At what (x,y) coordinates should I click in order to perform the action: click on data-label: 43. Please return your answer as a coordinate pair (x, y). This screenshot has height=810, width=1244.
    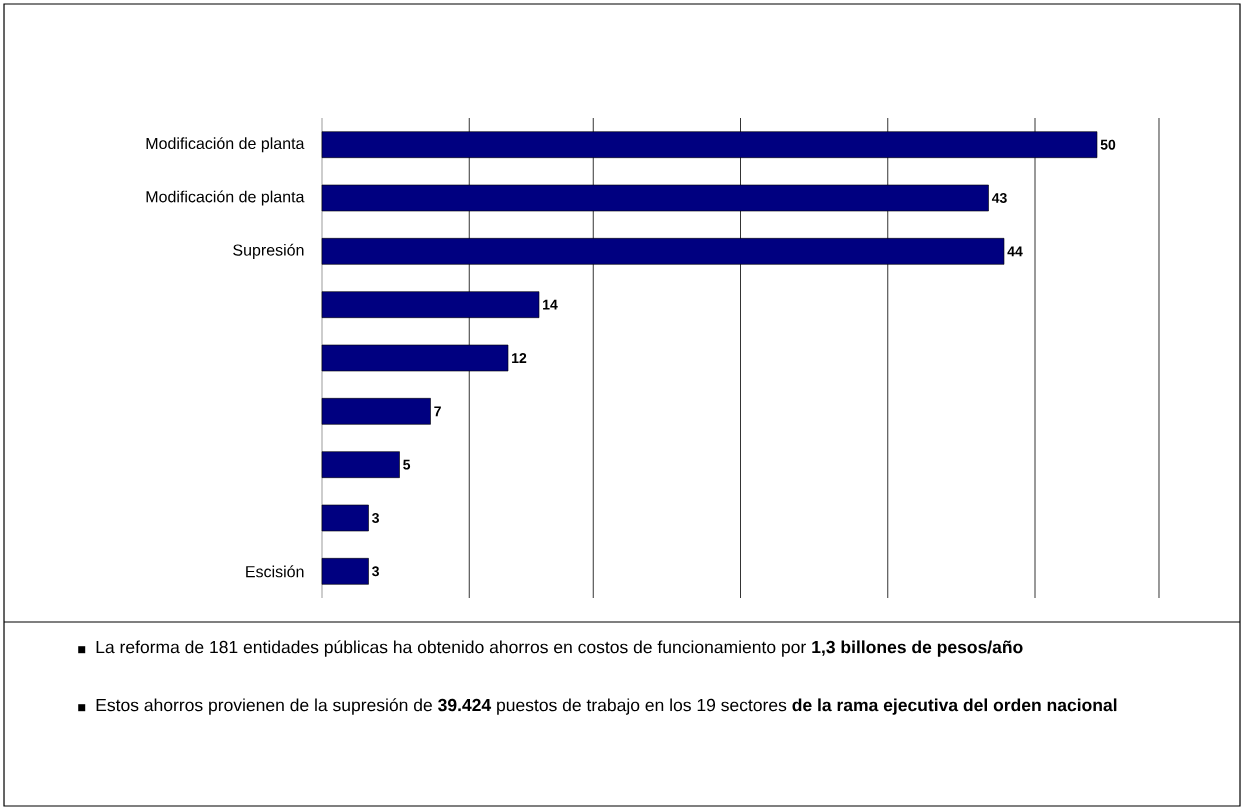
    Looking at the image, I should click on (999, 198).